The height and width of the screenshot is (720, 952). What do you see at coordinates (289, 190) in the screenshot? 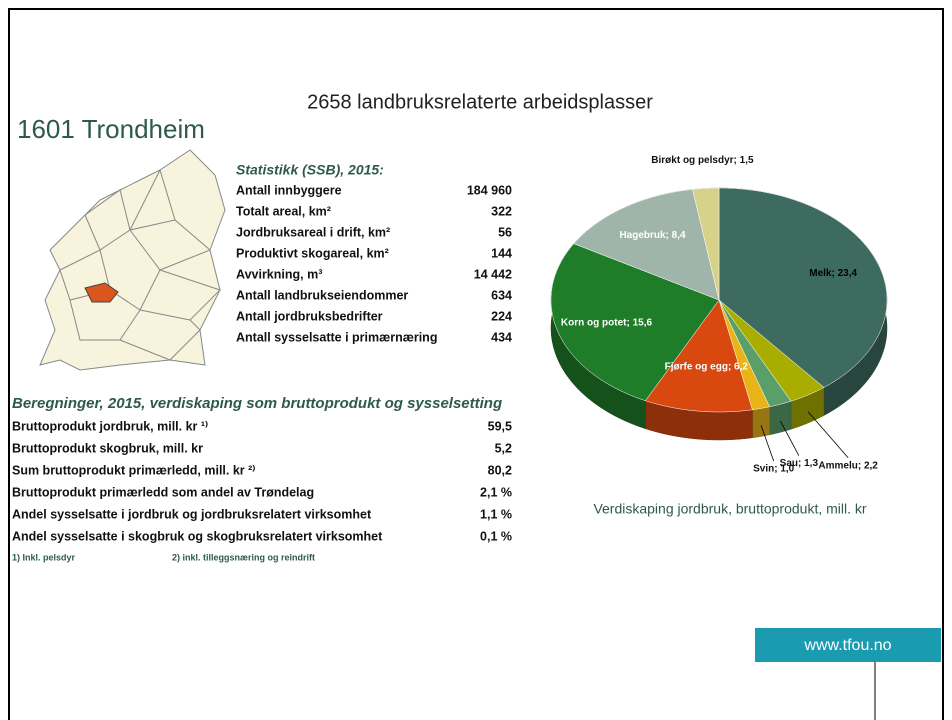
I see `stat-label: Antall innbyggere` at bounding box center [289, 190].